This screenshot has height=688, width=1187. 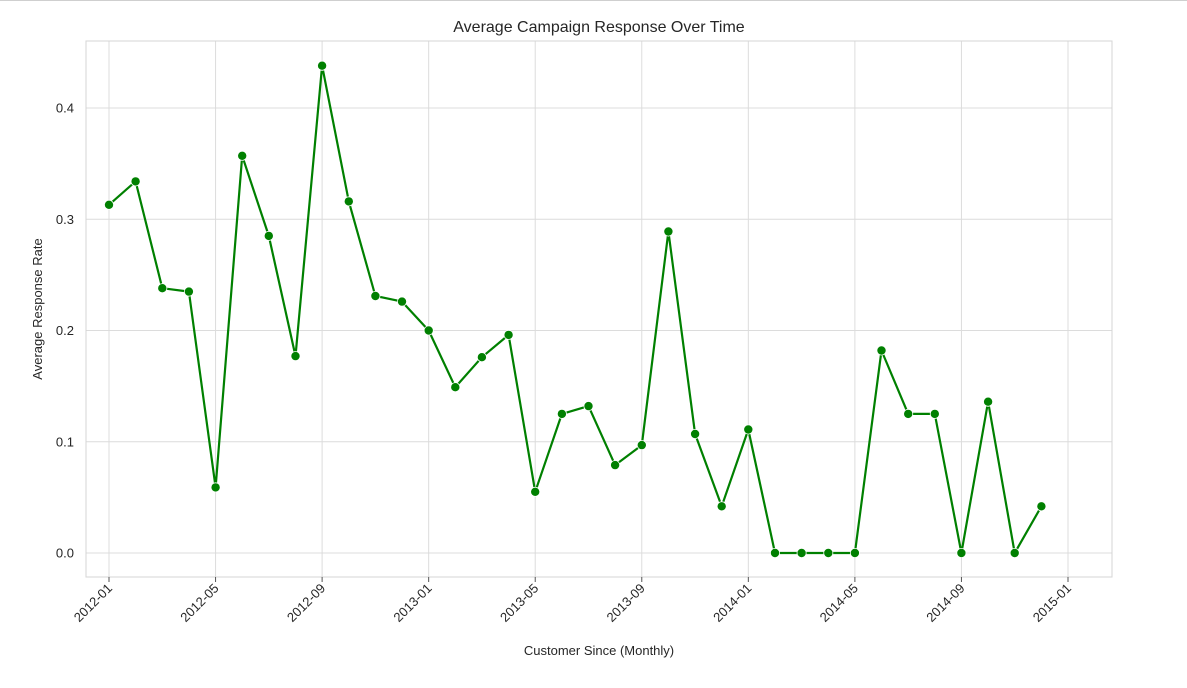 What do you see at coordinates (593, 0) in the screenshot?
I see `top-border` at bounding box center [593, 0].